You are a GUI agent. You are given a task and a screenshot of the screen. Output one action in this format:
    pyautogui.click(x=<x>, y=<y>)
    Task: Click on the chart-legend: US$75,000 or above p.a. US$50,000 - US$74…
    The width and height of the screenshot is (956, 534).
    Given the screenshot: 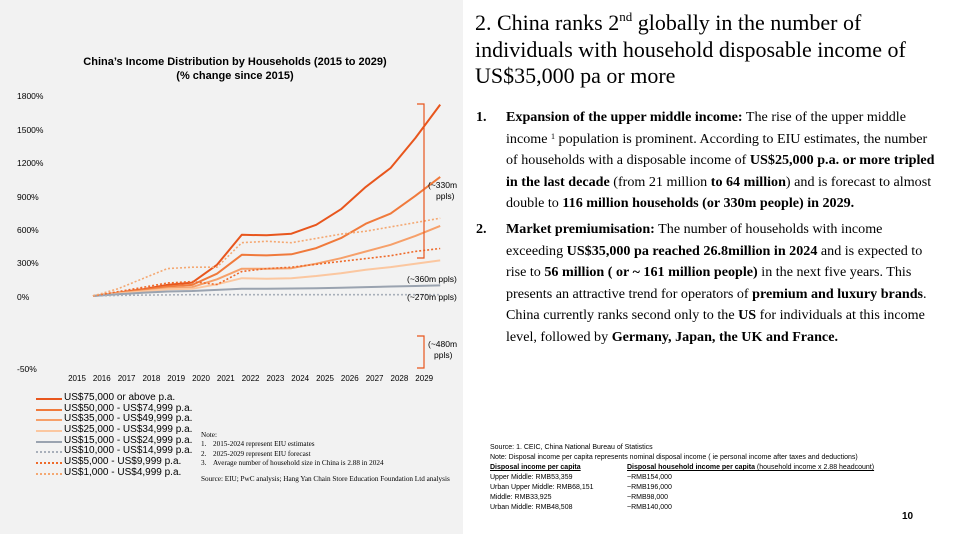 What is the action you would take?
    pyautogui.click(x=121, y=435)
    